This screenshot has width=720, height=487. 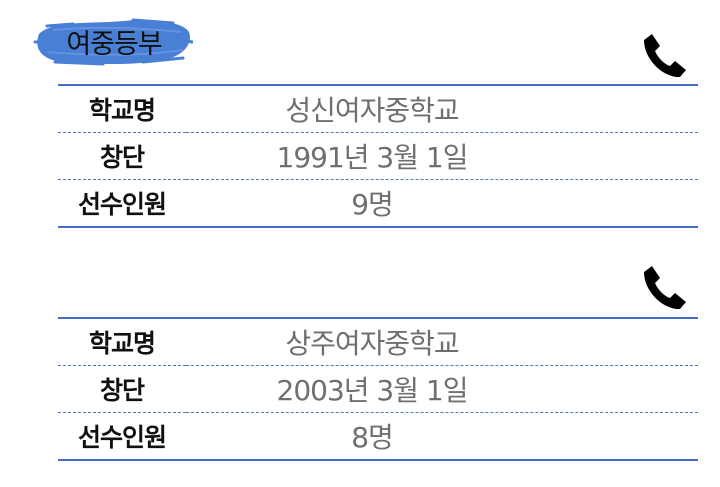 I want to click on founded-value: 1991년 3월 1일, so click(x=442, y=156).